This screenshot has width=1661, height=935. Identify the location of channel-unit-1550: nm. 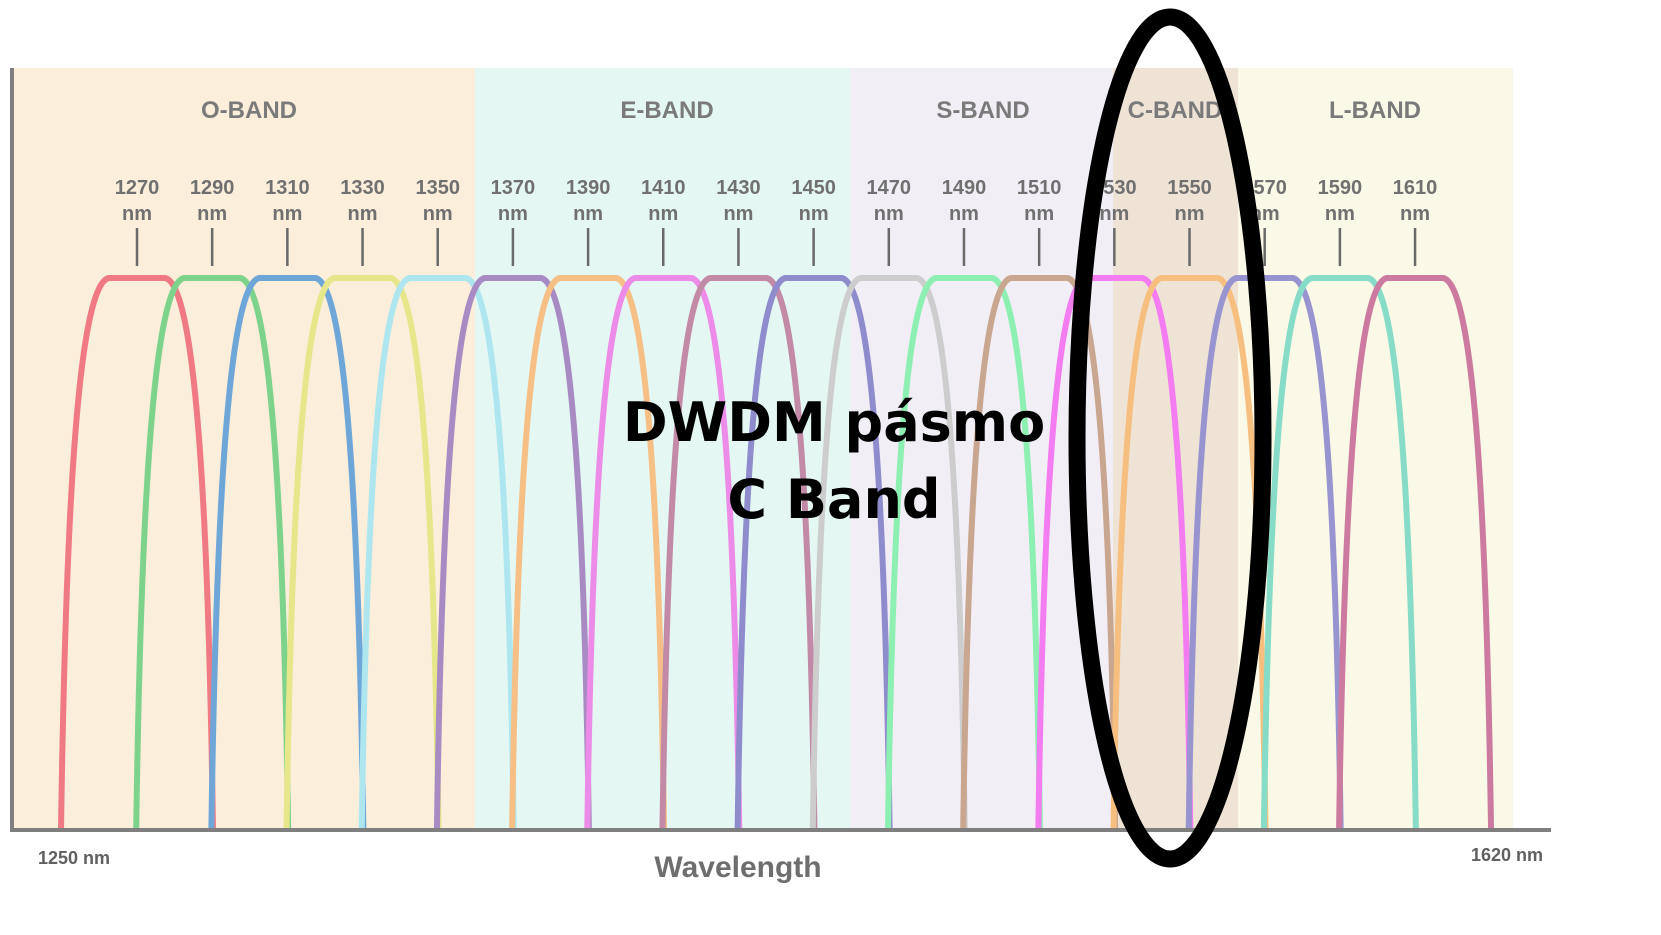
(1190, 214).